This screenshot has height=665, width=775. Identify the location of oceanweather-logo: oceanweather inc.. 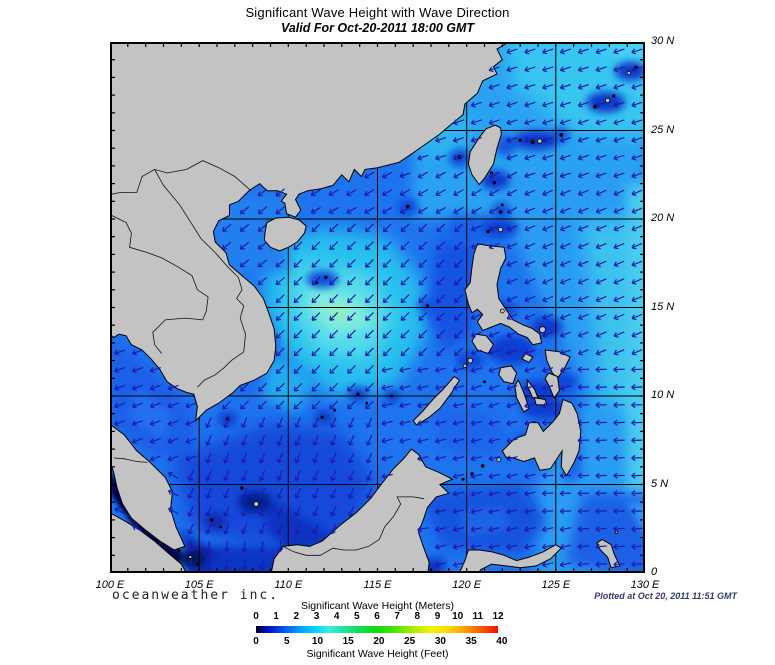
(196, 595).